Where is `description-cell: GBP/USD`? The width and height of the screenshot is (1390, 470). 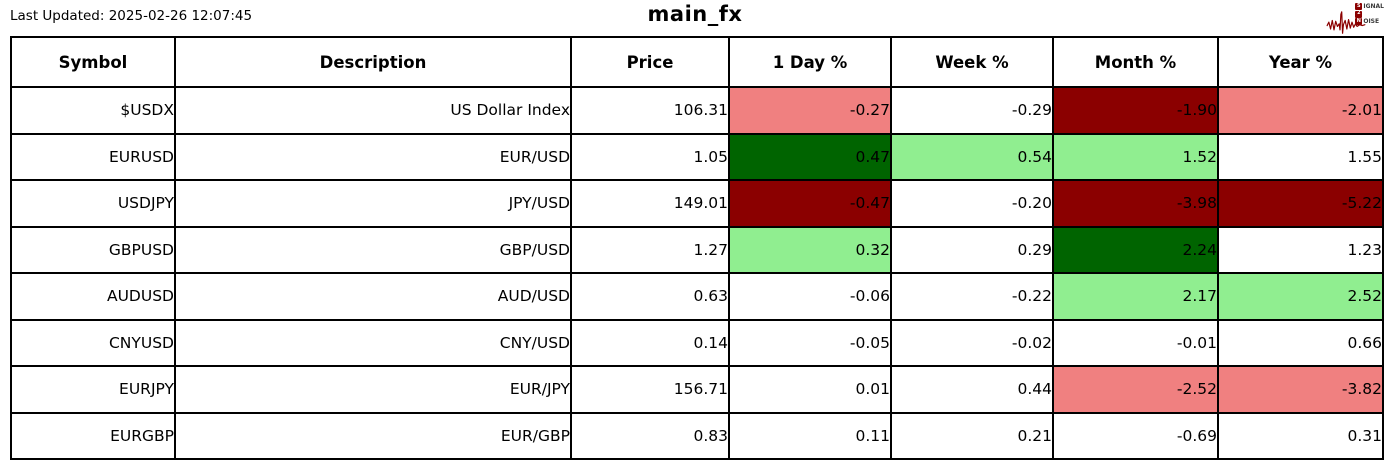 description-cell: GBP/USD is located at coordinates (373, 249).